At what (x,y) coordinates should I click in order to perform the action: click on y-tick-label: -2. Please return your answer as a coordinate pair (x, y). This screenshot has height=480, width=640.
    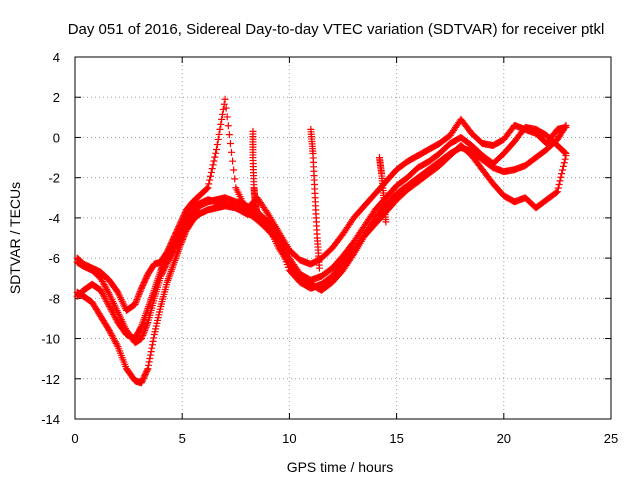
    Looking at the image, I should click on (54, 178).